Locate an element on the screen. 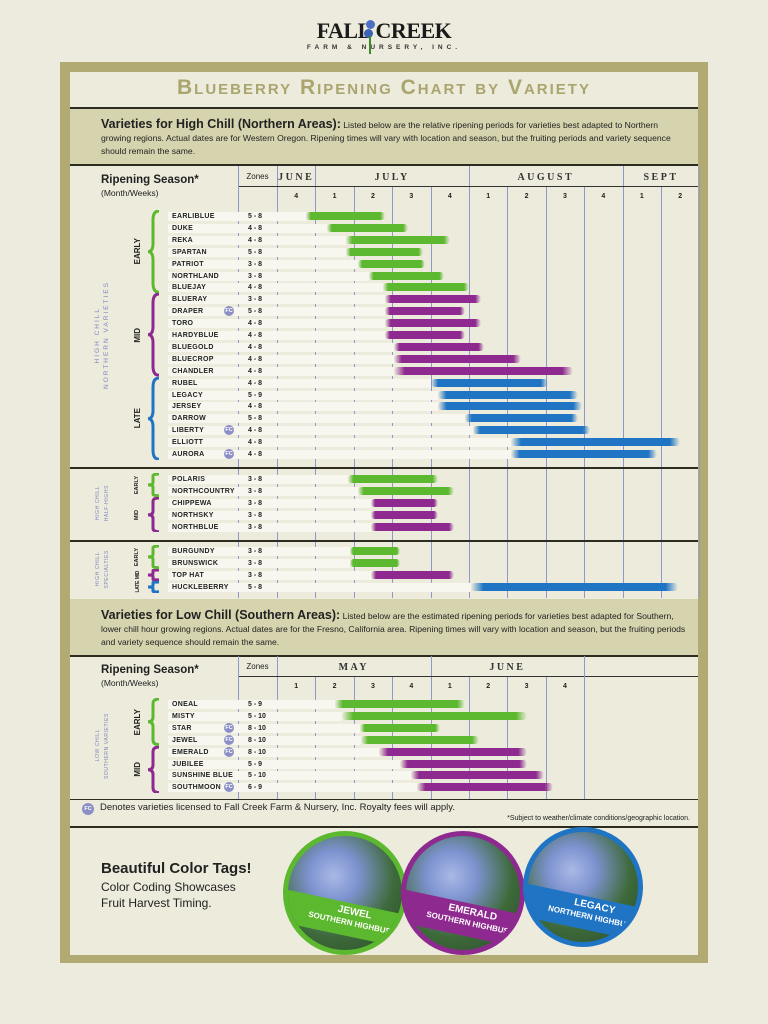 The image size is (768, 1024). section-label-2-box: NORTHERN VARIETIES is located at coordinates (107, 335).